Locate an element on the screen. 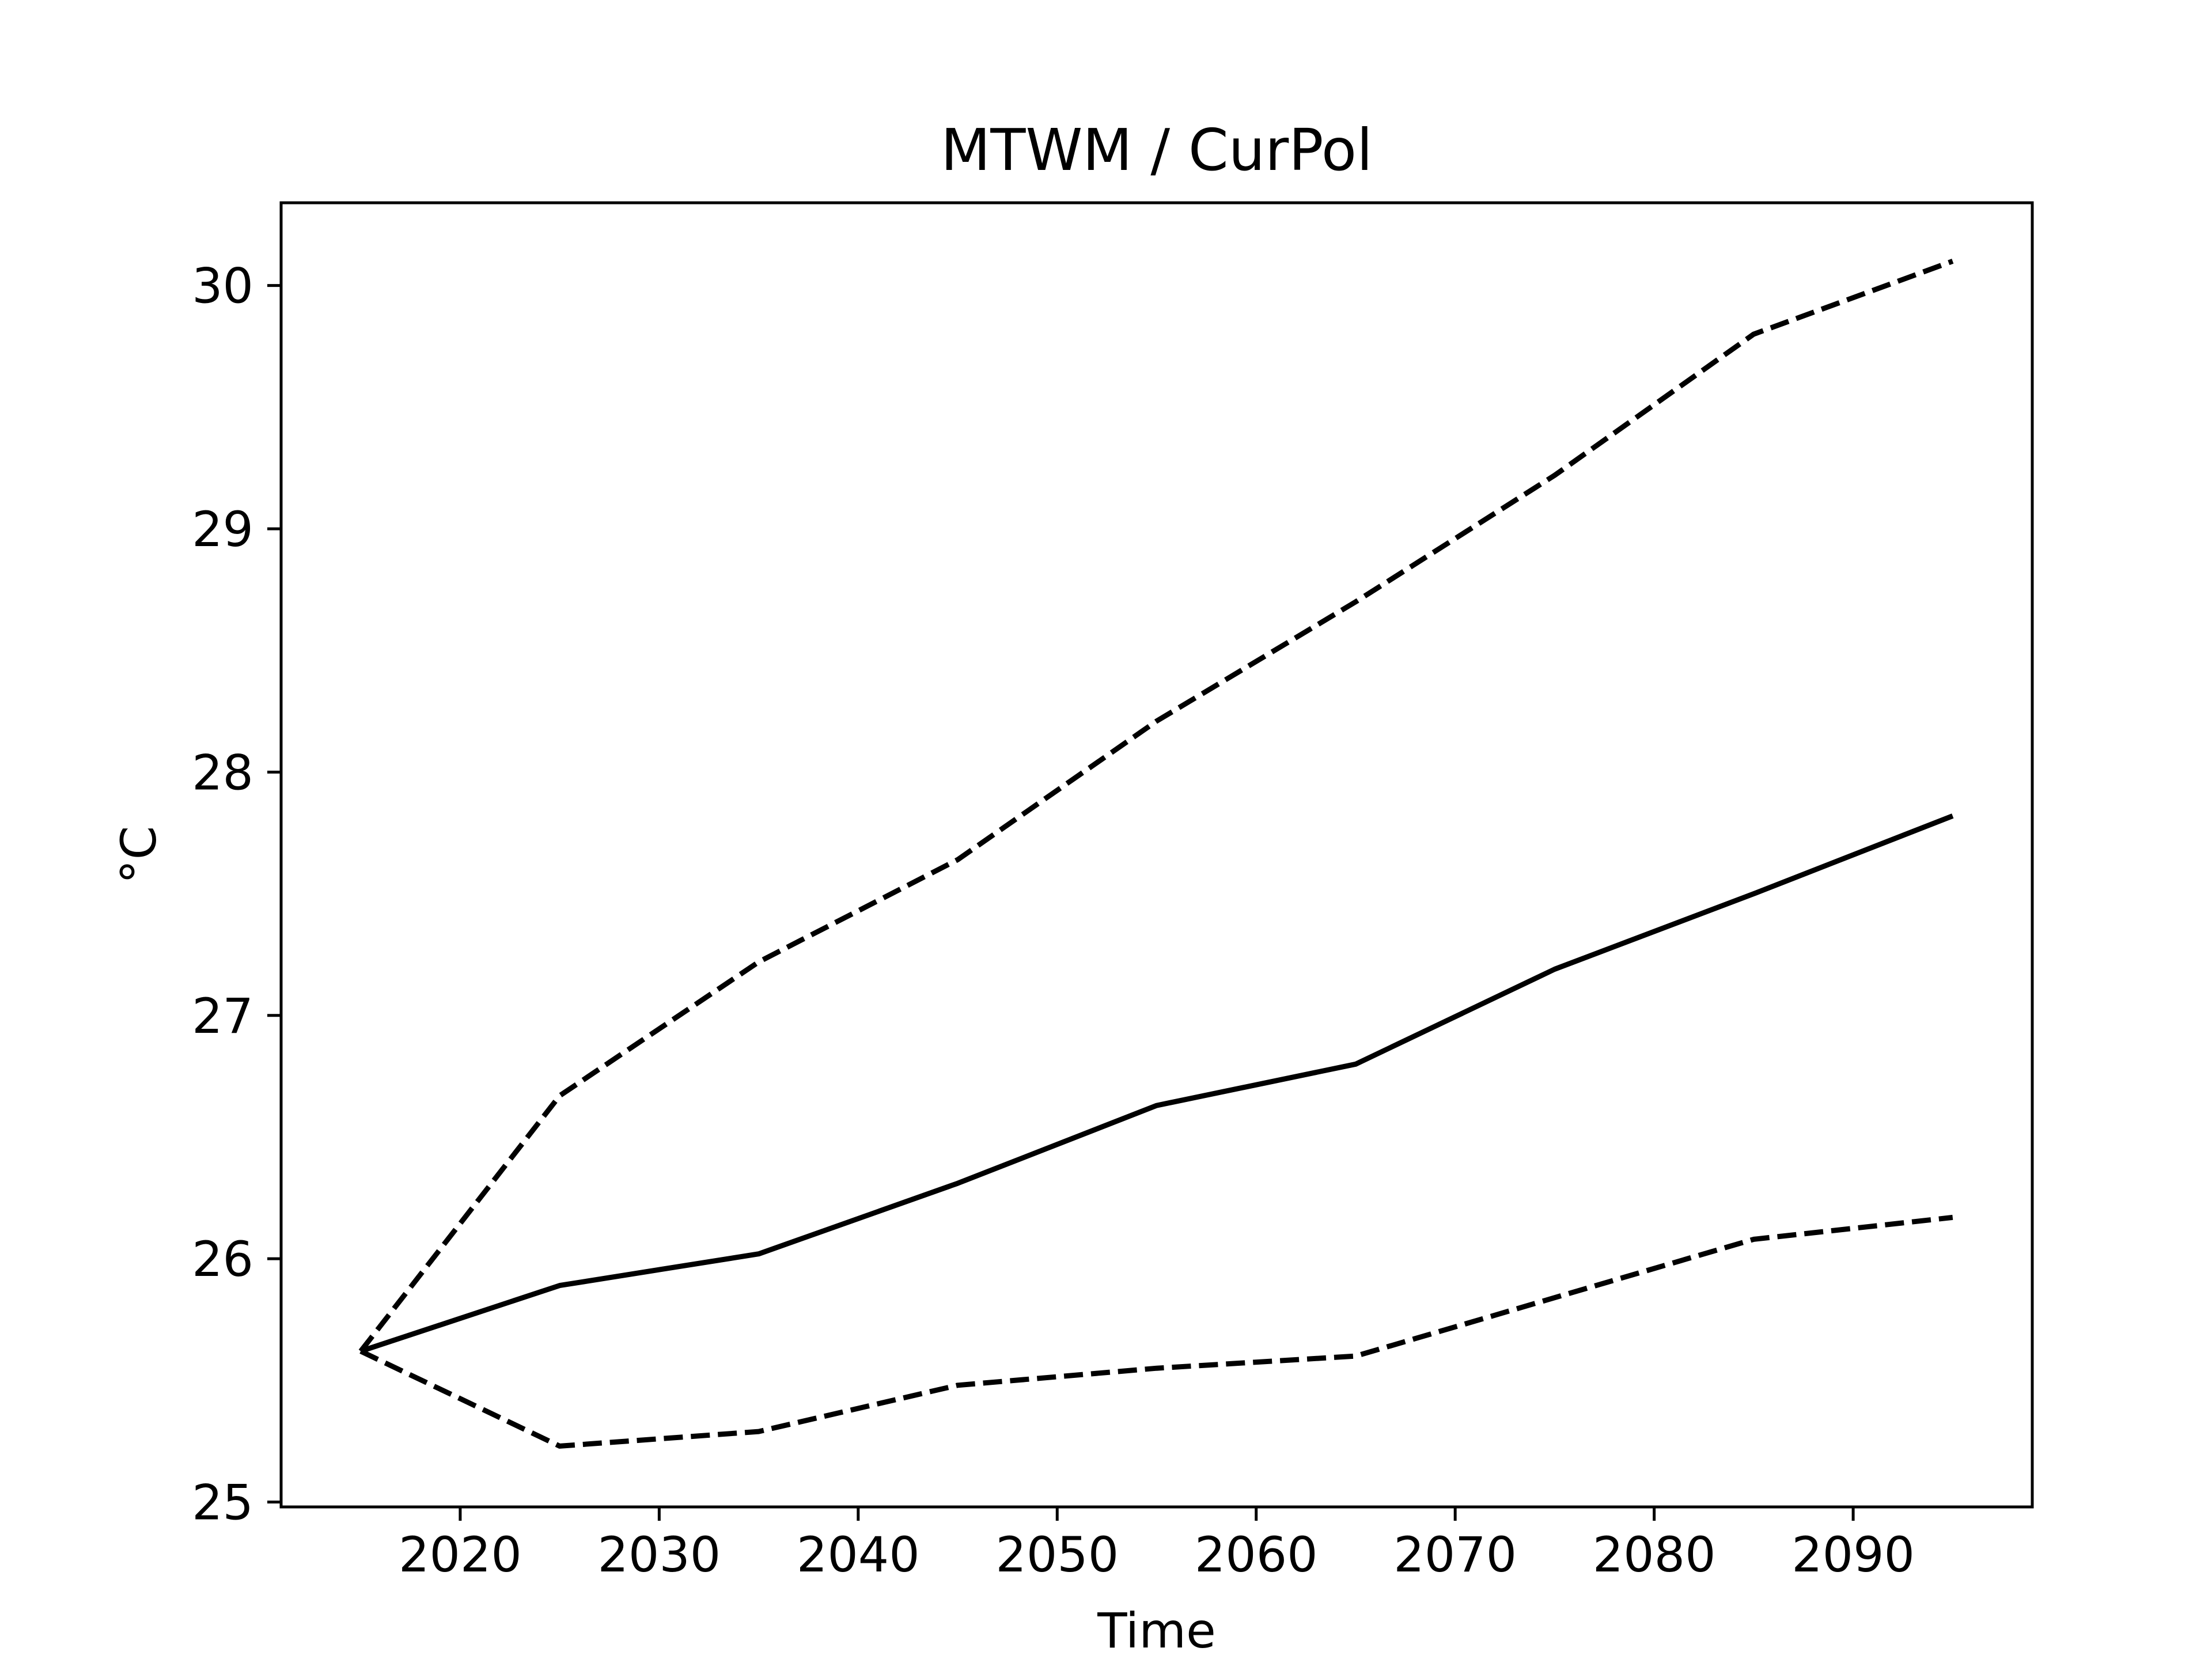 Image resolution: width=2212 pixels, height=1659 pixels. y-axis: 25 26 27 28 29 30 is located at coordinates (236, 894).